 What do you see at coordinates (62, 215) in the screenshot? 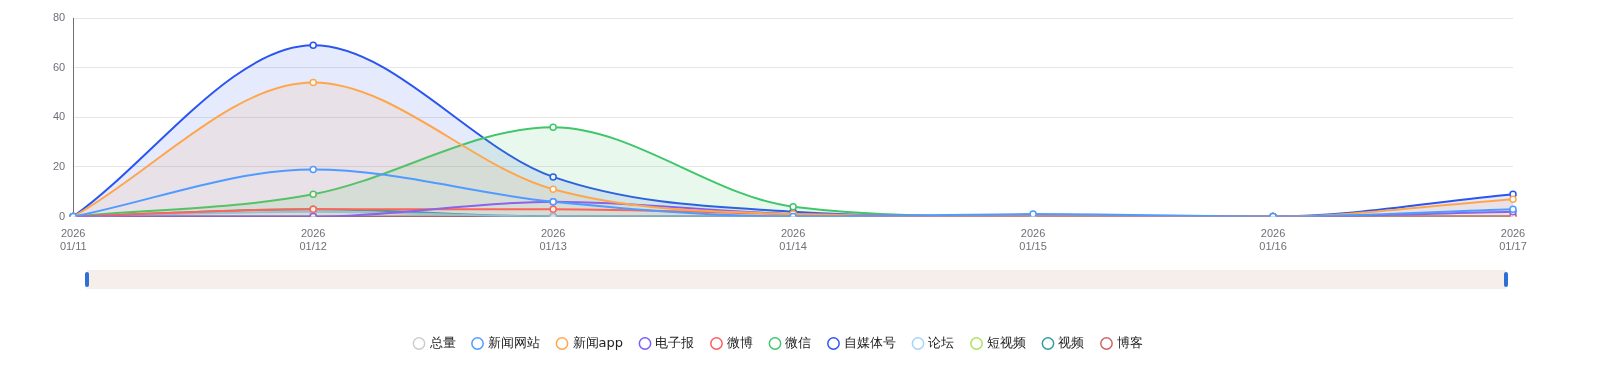
I see `y-tick-label: 0` at bounding box center [62, 215].